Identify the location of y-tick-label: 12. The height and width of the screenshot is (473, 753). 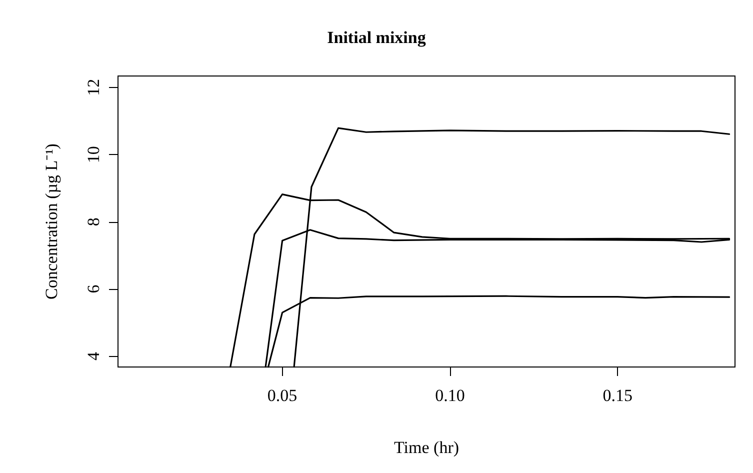
(93, 87).